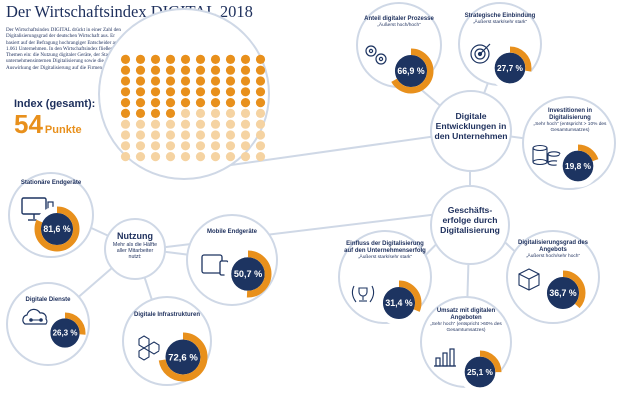  What do you see at coordinates (166, 315) in the screenshot?
I see `title-infrastrukturen: Digitale Infrastrukturen` at bounding box center [166, 315].